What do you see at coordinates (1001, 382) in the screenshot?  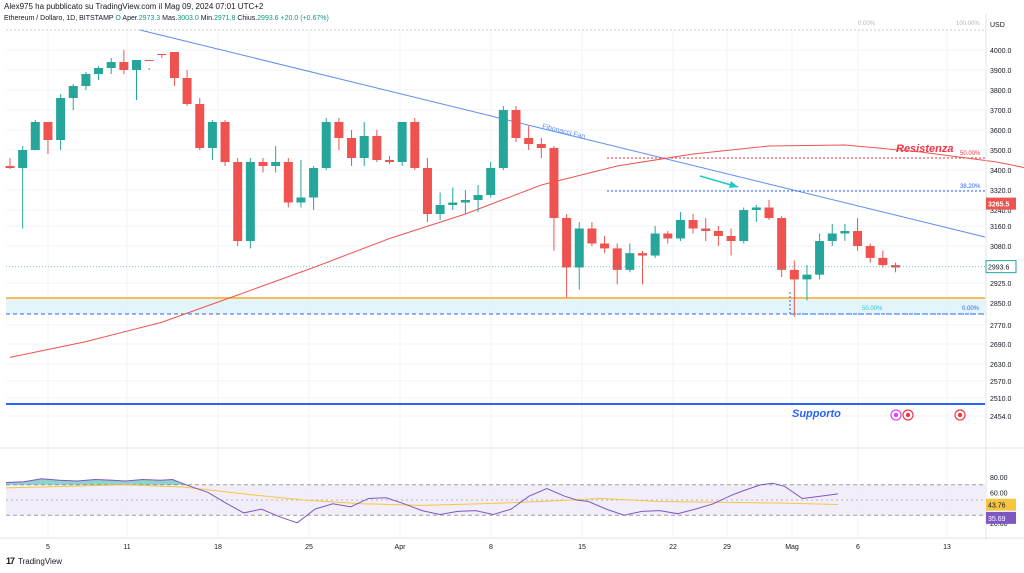 I see `price-tick-label: 2570.0` at bounding box center [1001, 382].